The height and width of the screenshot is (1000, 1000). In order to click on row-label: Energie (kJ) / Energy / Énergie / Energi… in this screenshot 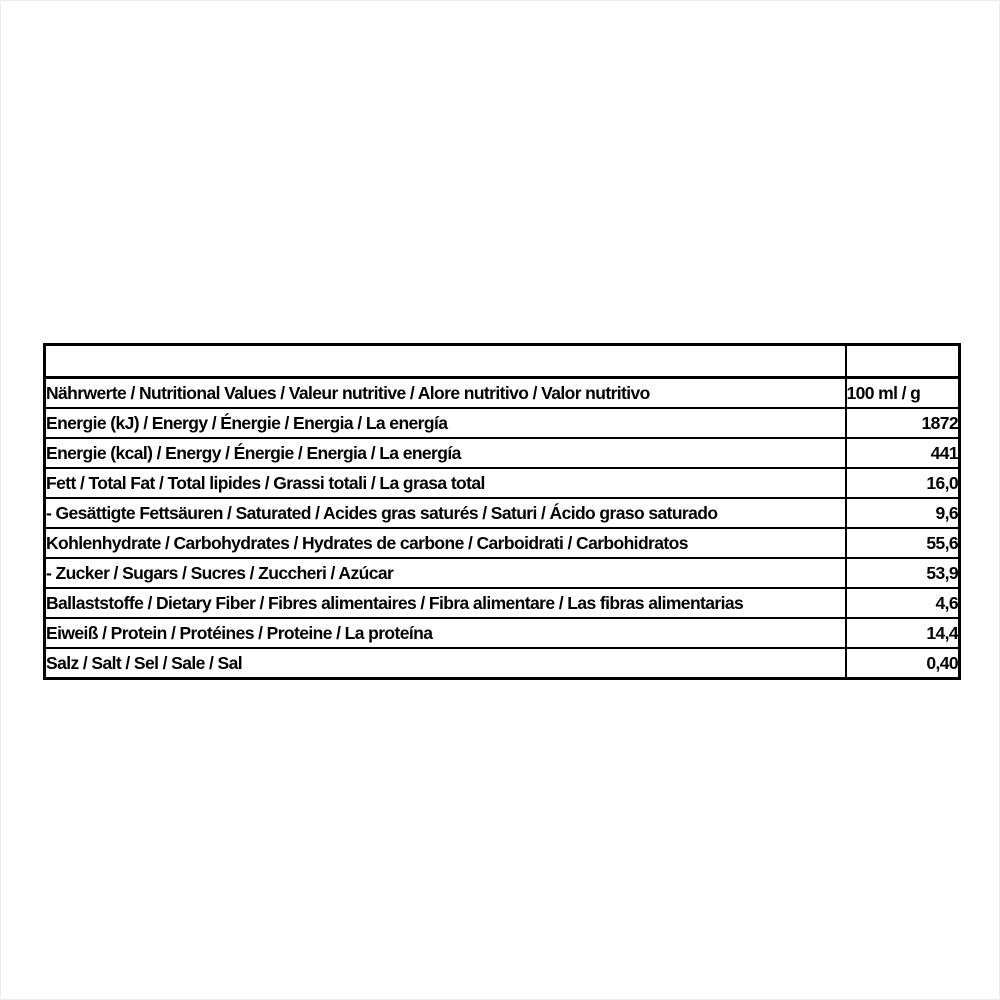, I will do `click(445, 423)`.